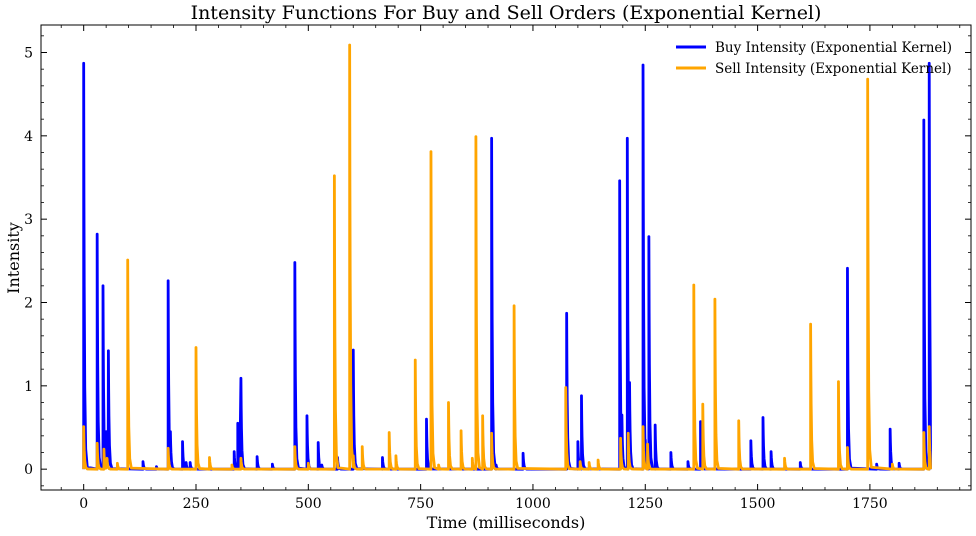 Image resolution: width=976 pixels, height=536 pixels. What do you see at coordinates (83, 504) in the screenshot?
I see `x-tick-label: 0` at bounding box center [83, 504].